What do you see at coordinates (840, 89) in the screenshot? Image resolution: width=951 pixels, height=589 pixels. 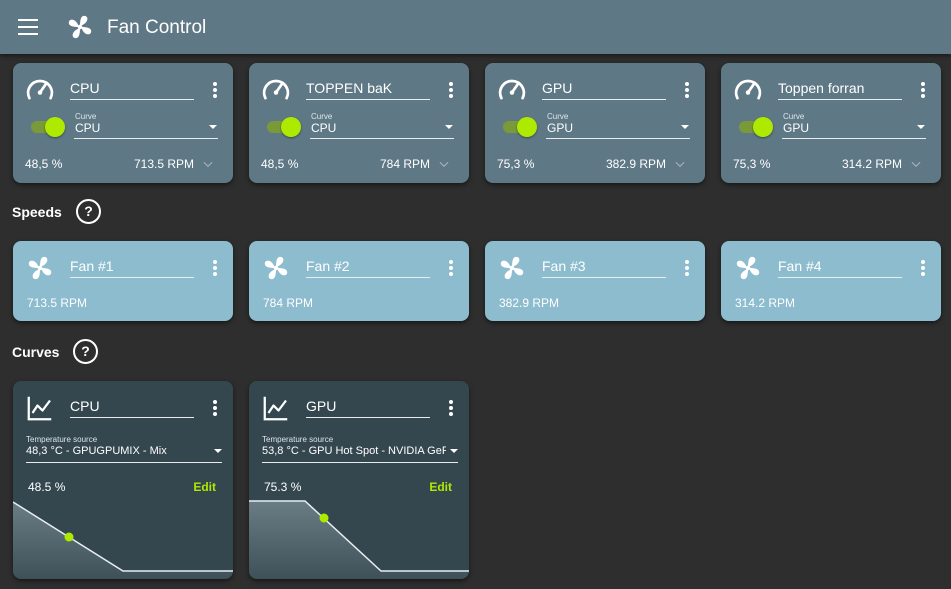 I see `control-name-field: Toppen forran` at bounding box center [840, 89].